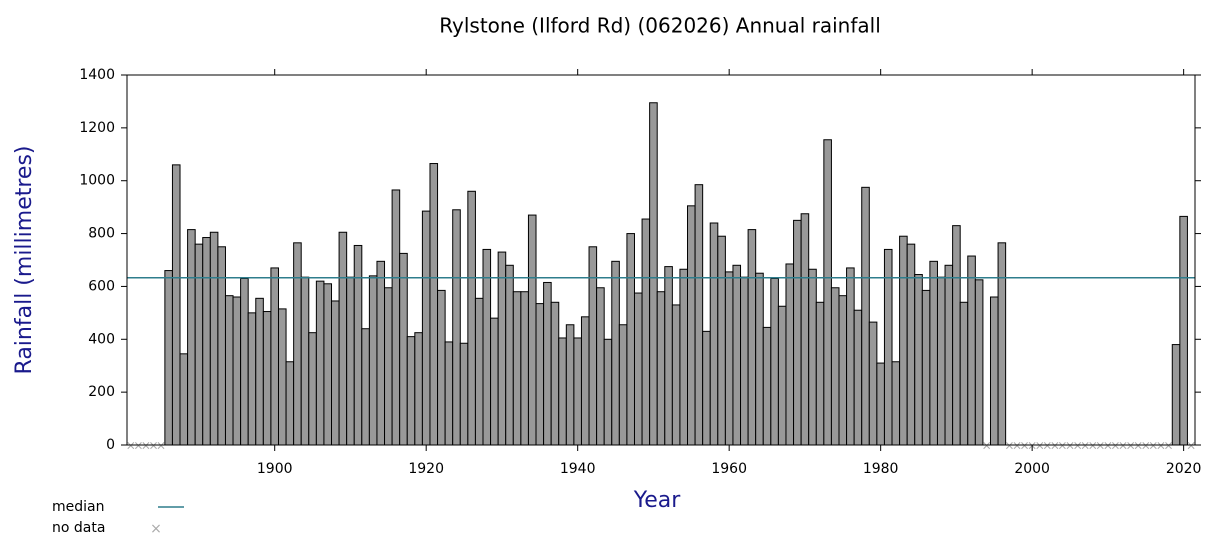  What do you see at coordinates (97, 128) in the screenshot?
I see `y-tick-label: 1200` at bounding box center [97, 128].